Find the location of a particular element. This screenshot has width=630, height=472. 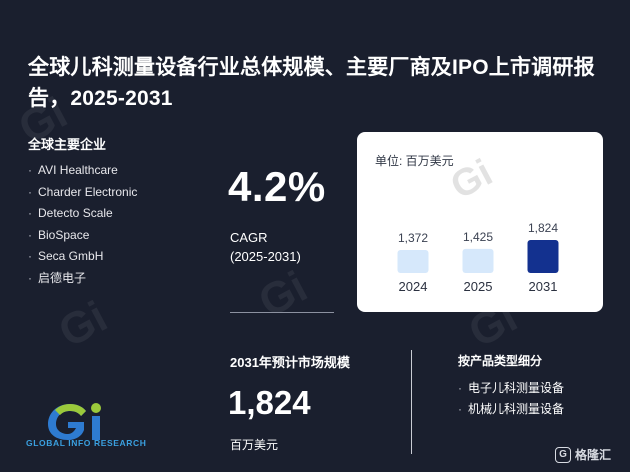

chart-card: Gi 单位: 百万美元 1,372 2024 1,425 2025 1,824 2031 is located at coordinates (480, 222).